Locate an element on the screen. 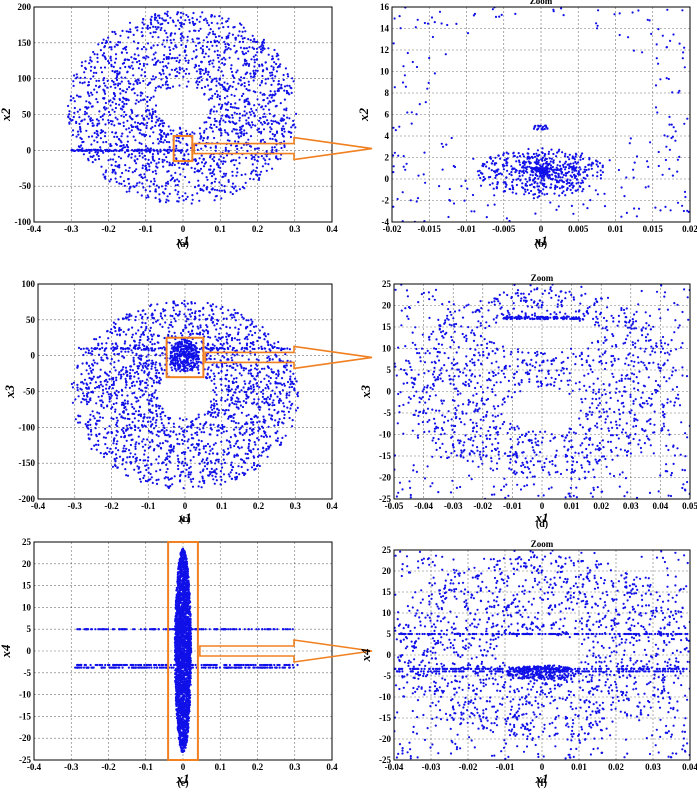 This screenshot has height=798, width=697. y-tick-label: 50 is located at coordinates (31, 320).